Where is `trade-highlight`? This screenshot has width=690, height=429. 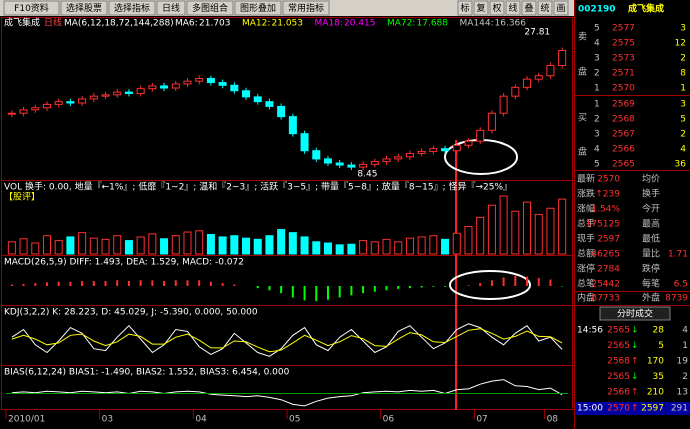 trade-highlight is located at coordinates (632, 408).